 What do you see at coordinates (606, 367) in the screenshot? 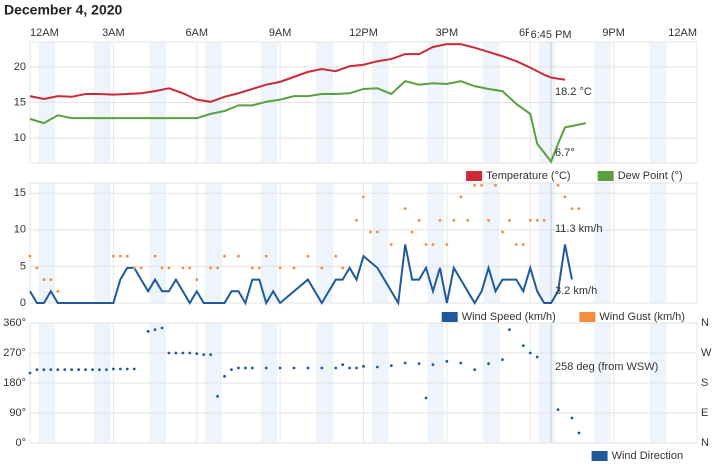
I see `annotation: 258 deg (from WSW)` at bounding box center [606, 367].